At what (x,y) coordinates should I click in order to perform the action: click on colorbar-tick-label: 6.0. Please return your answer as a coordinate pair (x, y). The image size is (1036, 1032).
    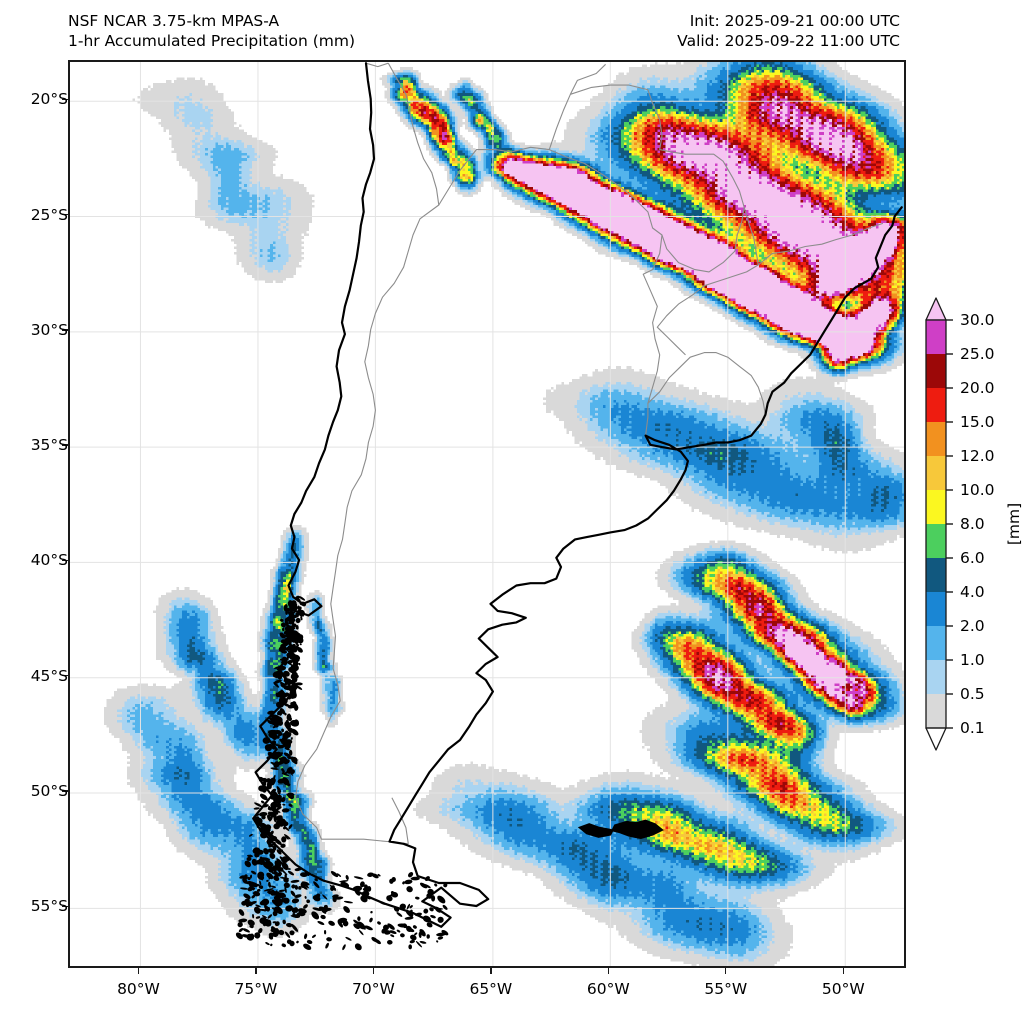
    Looking at the image, I should click on (972, 558).